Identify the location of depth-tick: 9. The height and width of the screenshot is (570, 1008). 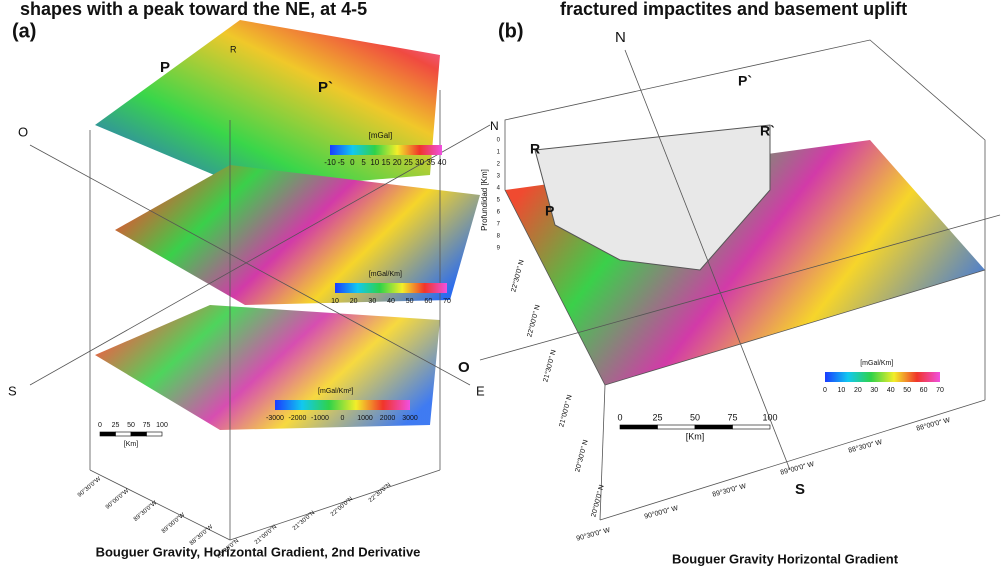
(499, 249).